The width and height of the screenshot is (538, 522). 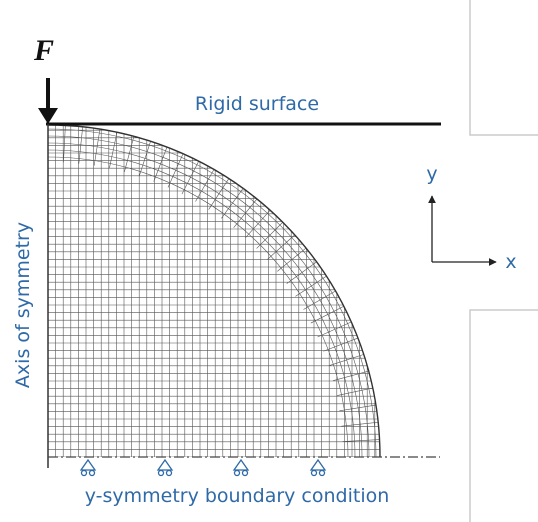 I want to click on y-axis-label: y, so click(x=431, y=174).